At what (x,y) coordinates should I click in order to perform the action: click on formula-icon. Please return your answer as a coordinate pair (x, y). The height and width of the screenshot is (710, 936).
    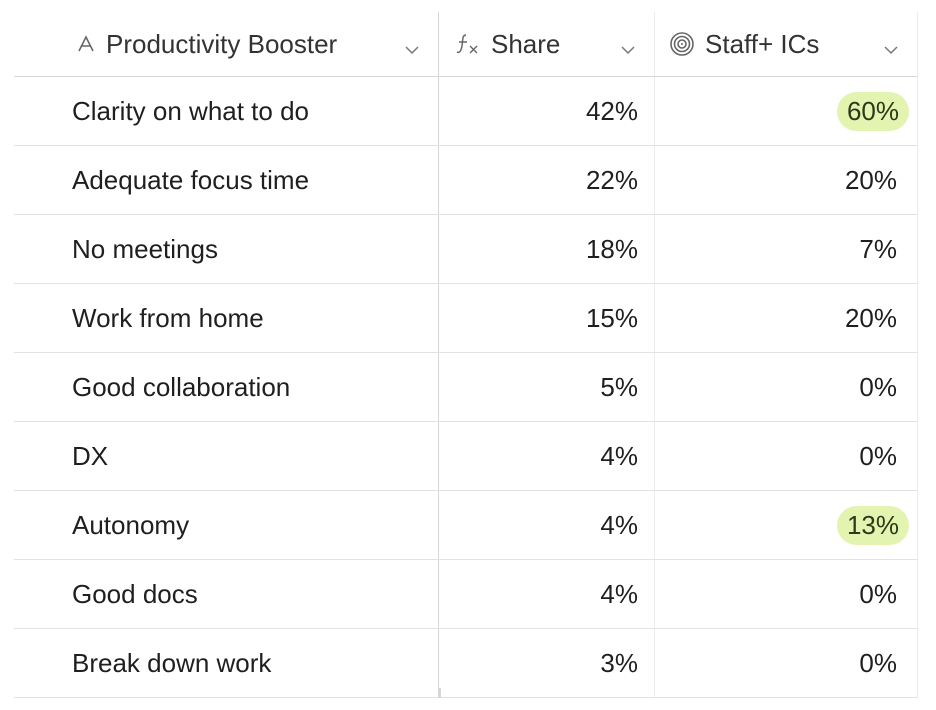
    Looking at the image, I should click on (468, 44).